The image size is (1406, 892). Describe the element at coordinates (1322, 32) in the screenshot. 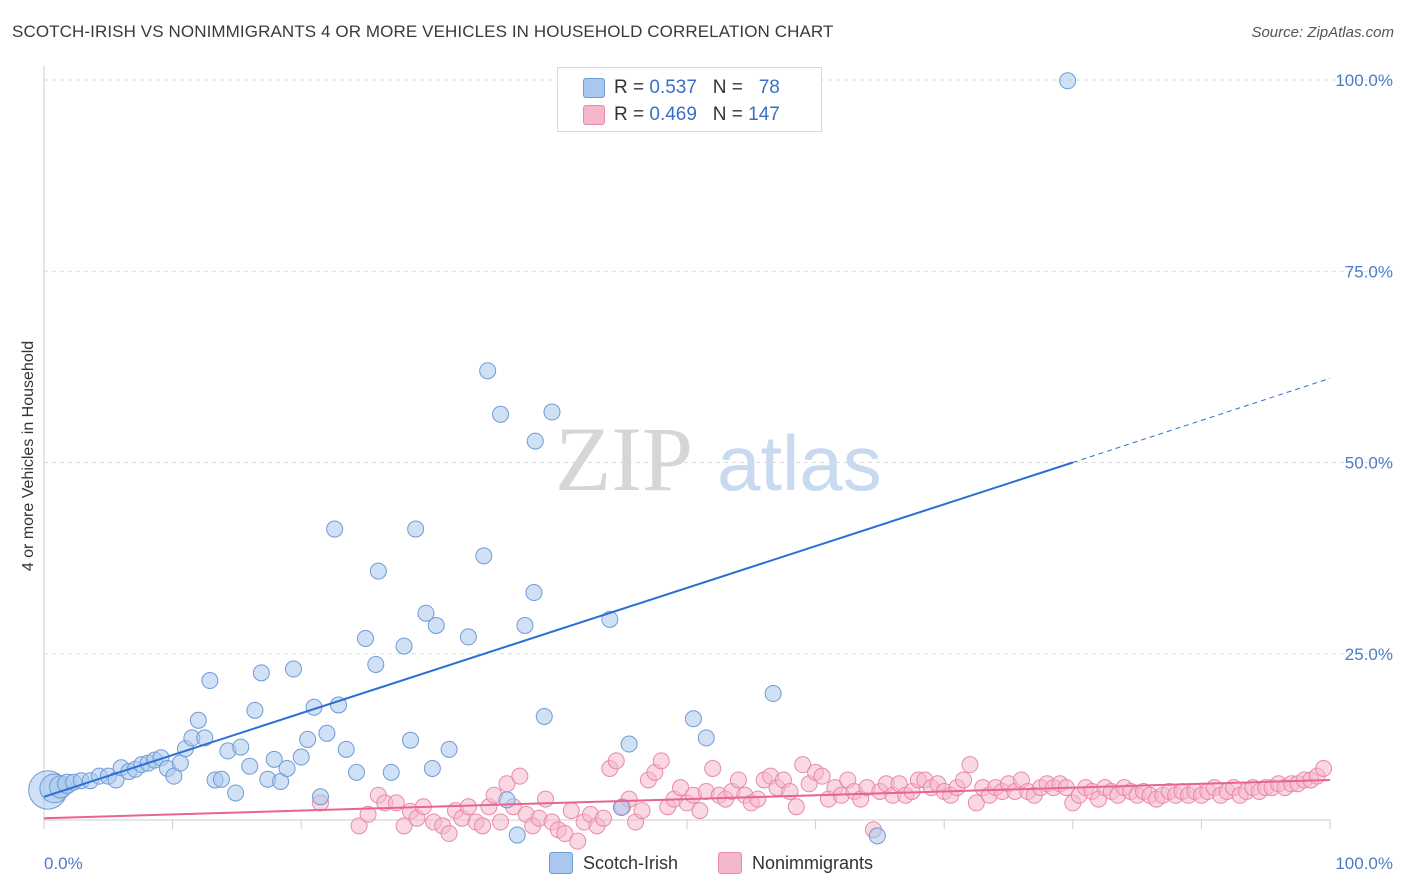

I see `source-label: Source: ZipAtlas.com` at that location.